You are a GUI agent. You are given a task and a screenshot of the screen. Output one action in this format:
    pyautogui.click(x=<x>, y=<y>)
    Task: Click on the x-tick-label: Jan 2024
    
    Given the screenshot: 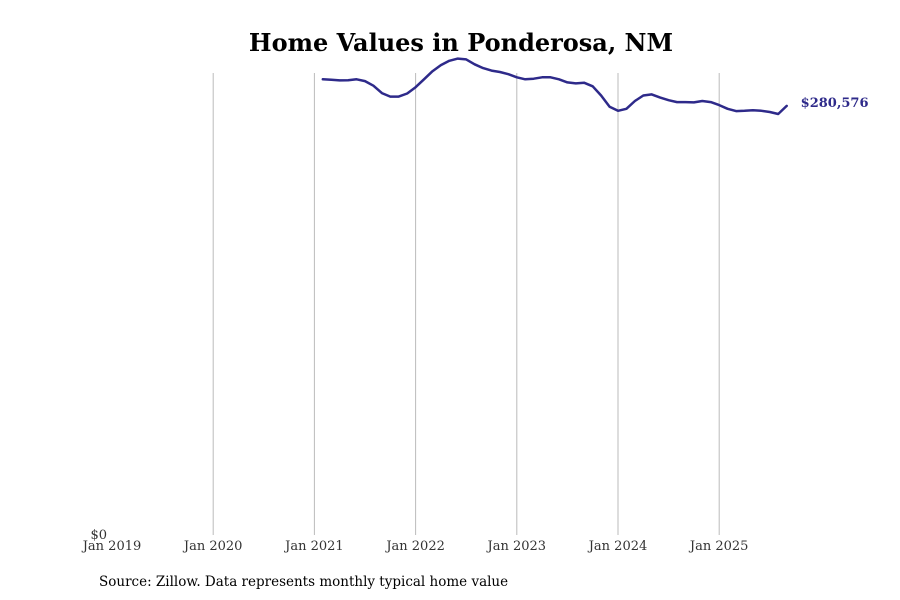 What is the action you would take?
    pyautogui.click(x=617, y=546)
    